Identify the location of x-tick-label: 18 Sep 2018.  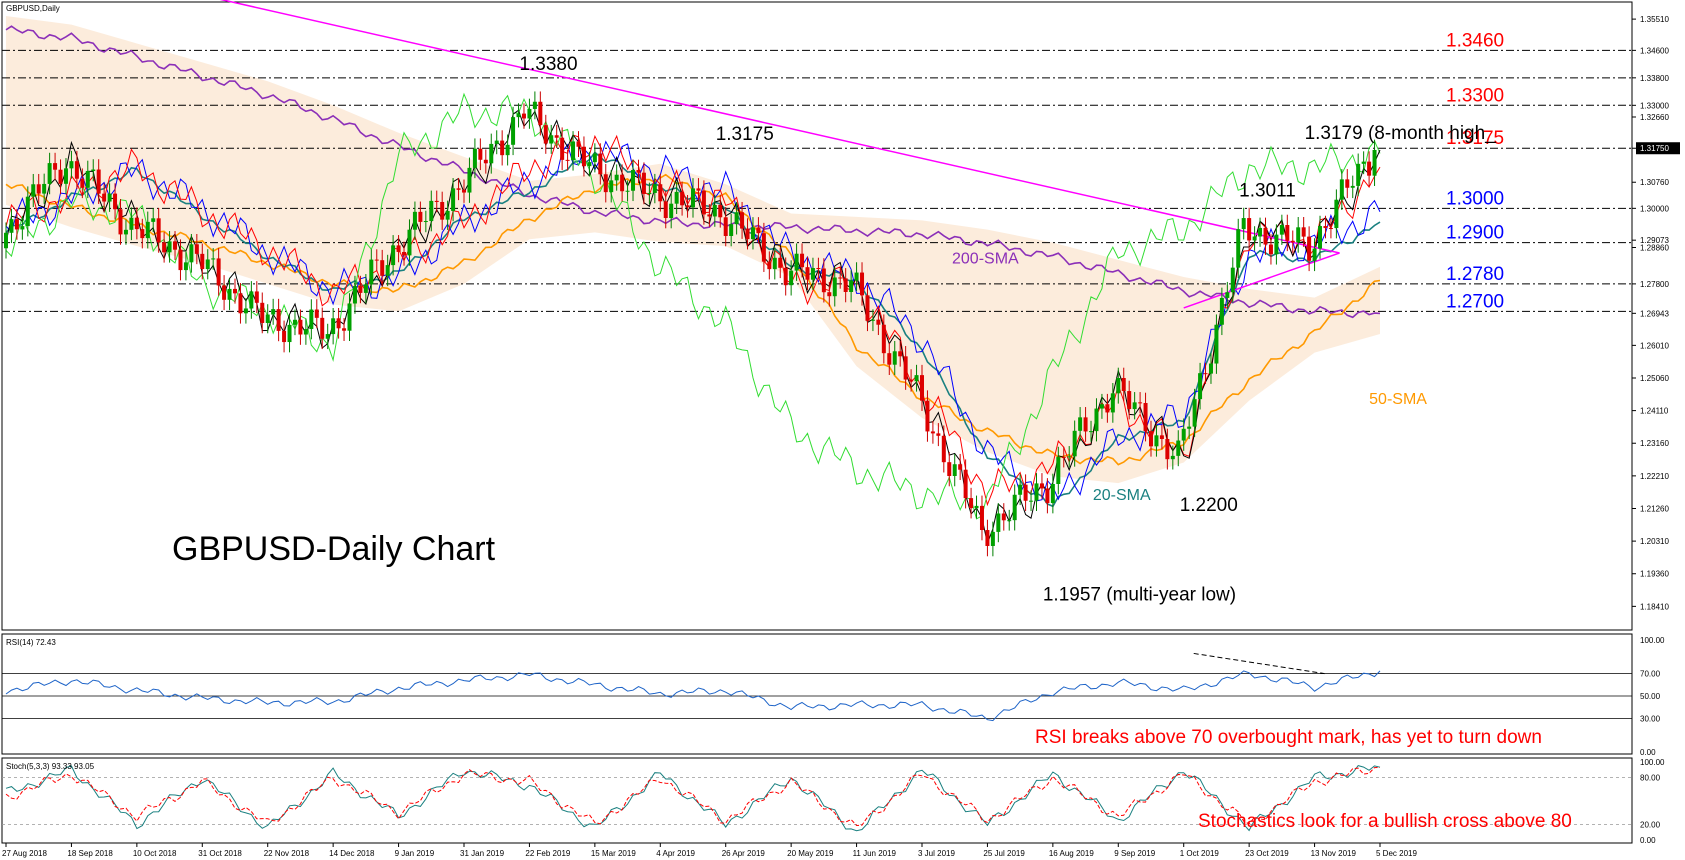
(90, 853).